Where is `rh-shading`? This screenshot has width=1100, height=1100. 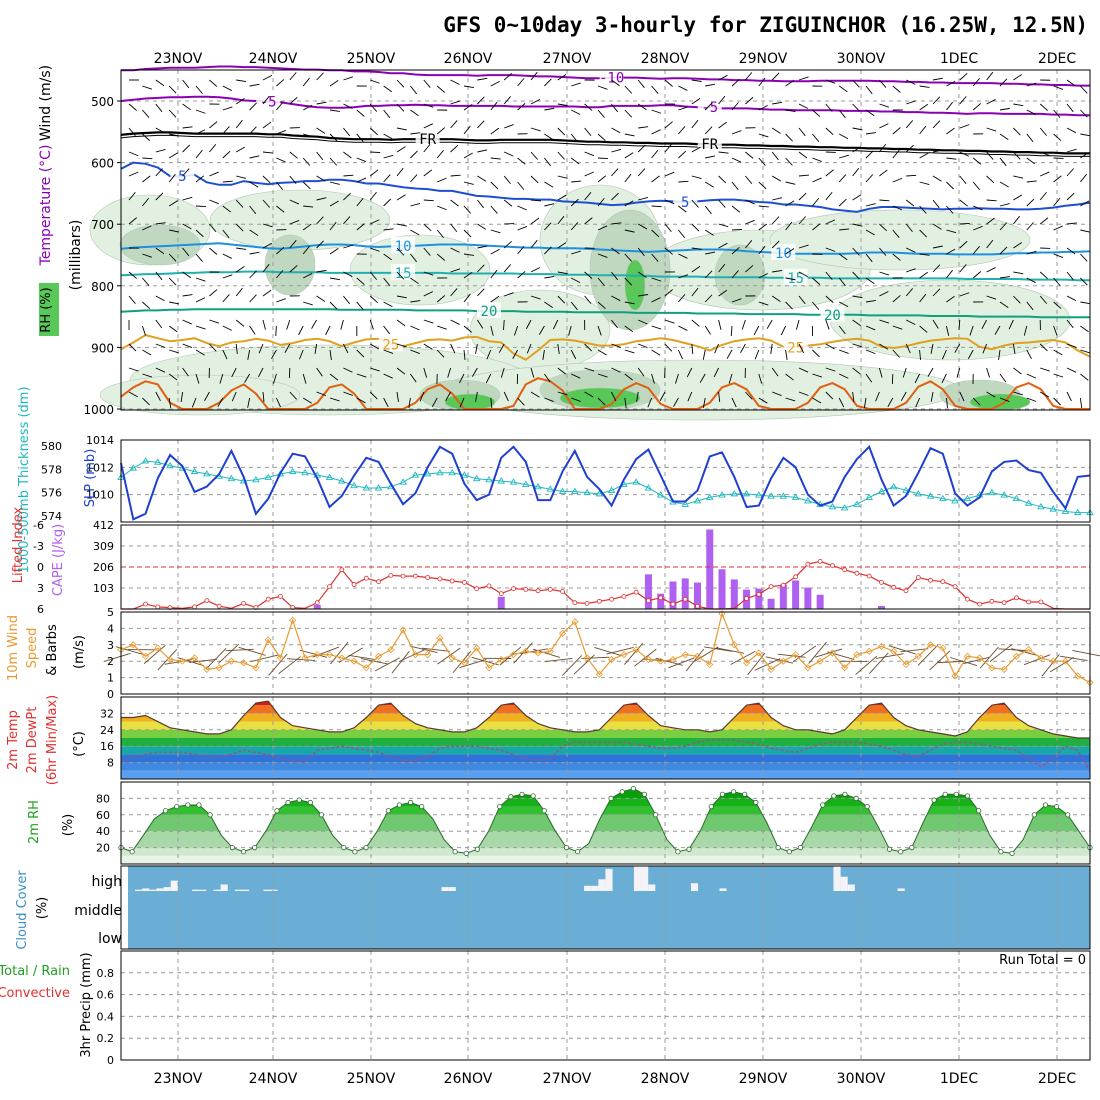
rh-shading is located at coordinates (900, 240).